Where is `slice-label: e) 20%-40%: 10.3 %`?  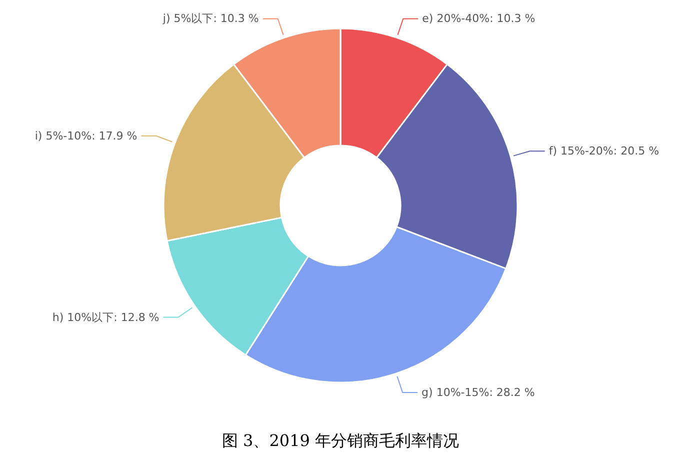 slice-label: e) 20%-40%: 10.3 % is located at coordinates (479, 19).